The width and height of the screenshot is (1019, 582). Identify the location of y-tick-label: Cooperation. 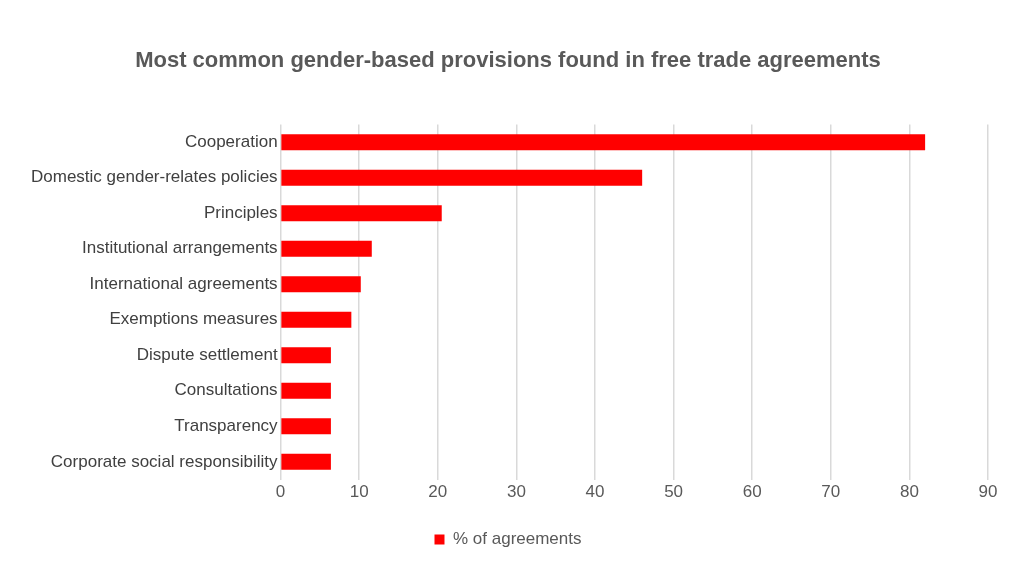
(231, 141).